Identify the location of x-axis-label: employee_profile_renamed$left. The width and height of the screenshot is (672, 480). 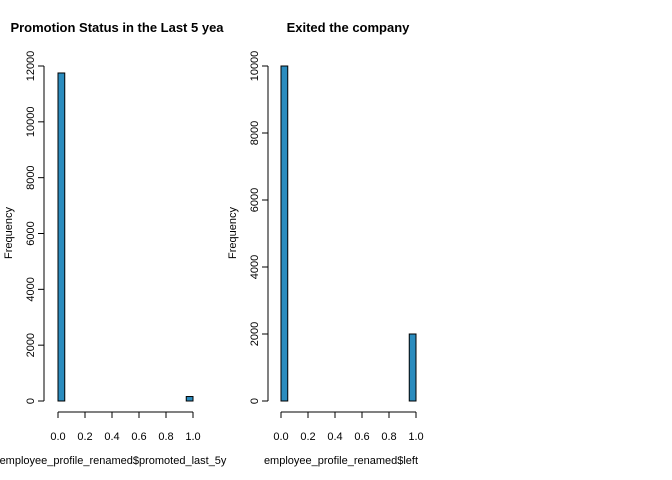
(341, 461).